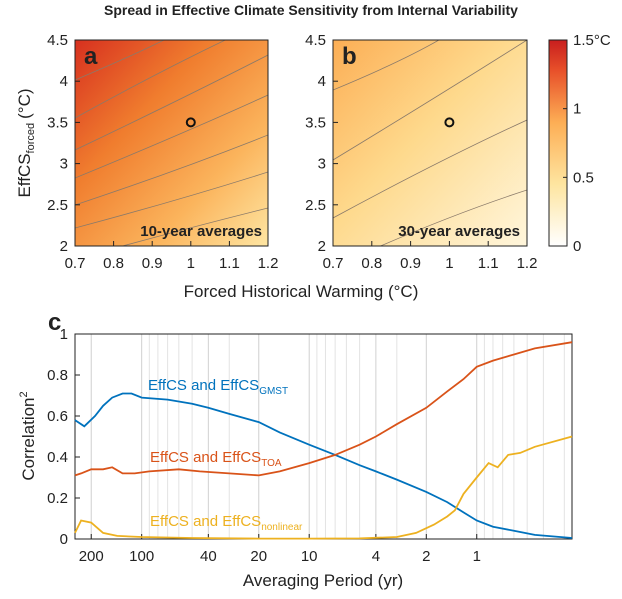 The height and width of the screenshot is (599, 622). I want to click on y-tick-label: 0, so click(64, 539).